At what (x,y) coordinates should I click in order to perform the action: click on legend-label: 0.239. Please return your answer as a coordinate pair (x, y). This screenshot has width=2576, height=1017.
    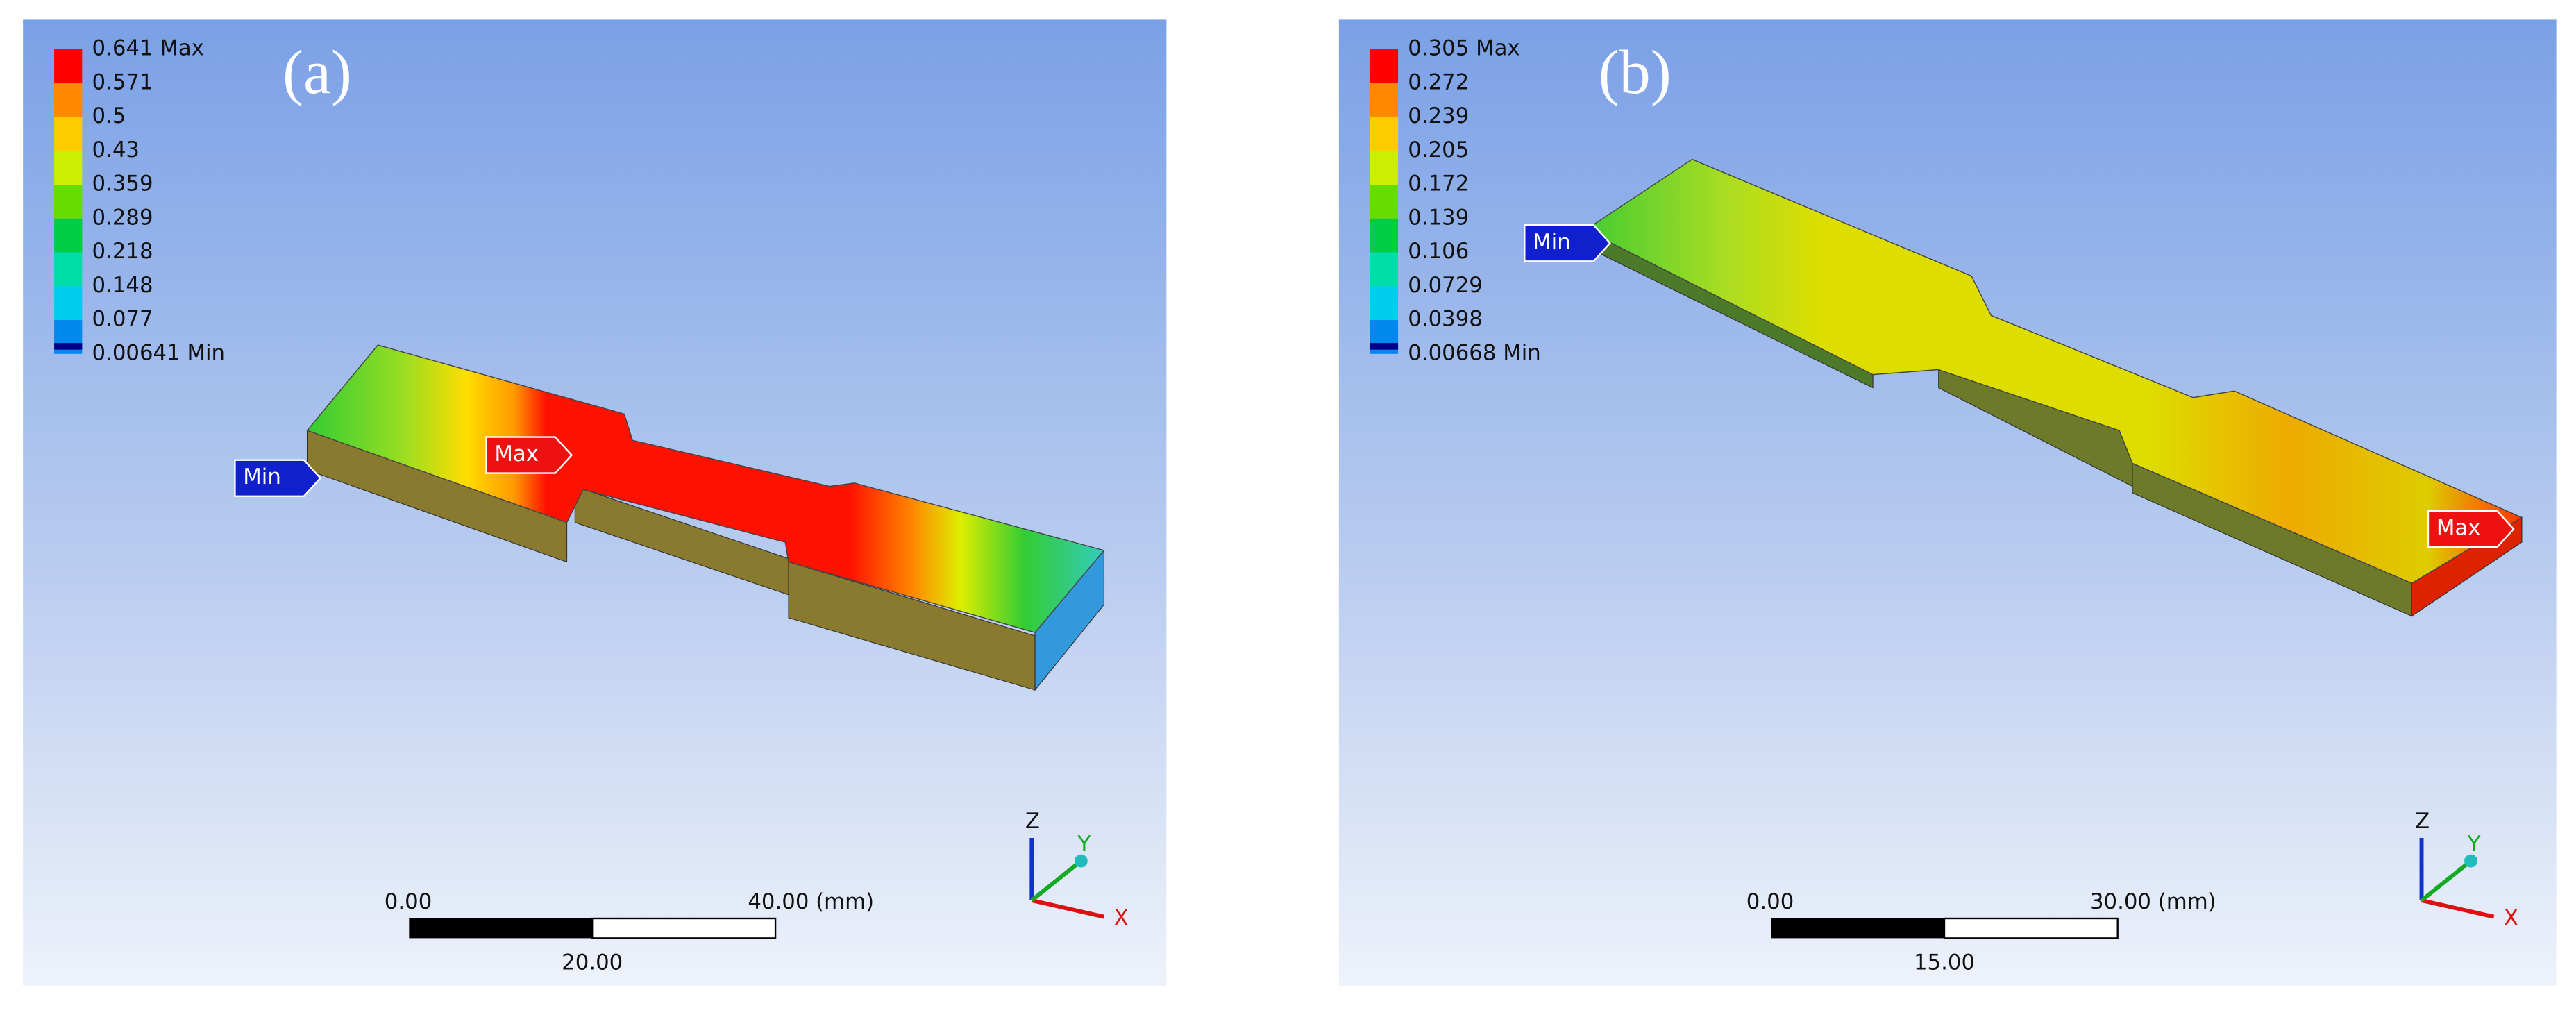
    Looking at the image, I should click on (1438, 116).